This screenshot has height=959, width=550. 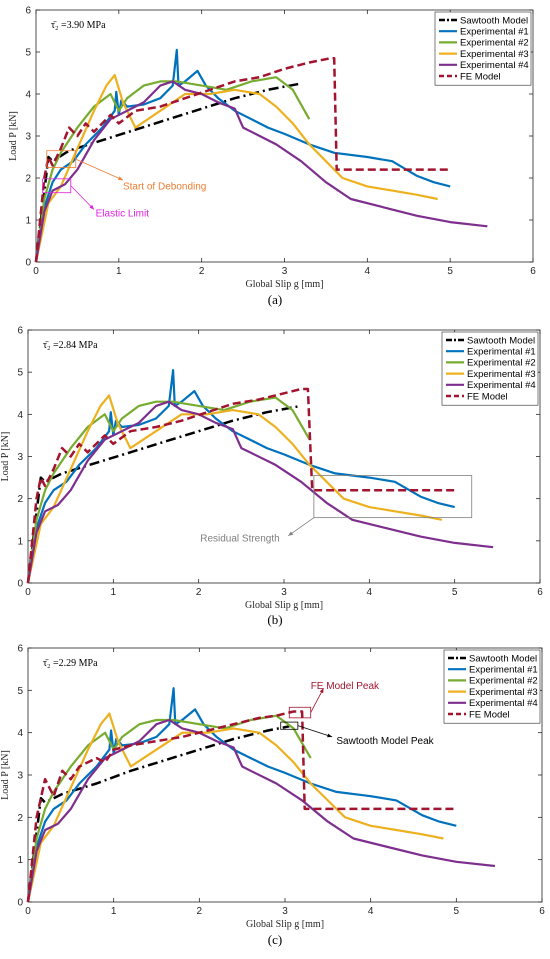 I want to click on annotation-sawtooth-model-peak: Sawtooth Model Peak, so click(x=357, y=734).